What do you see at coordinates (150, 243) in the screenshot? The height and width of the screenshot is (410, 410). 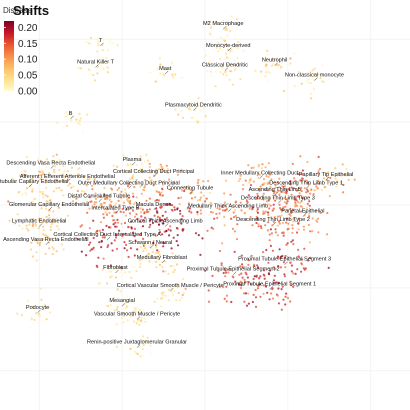 I see `cluster-label: Schwann / Neural` at bounding box center [150, 243].